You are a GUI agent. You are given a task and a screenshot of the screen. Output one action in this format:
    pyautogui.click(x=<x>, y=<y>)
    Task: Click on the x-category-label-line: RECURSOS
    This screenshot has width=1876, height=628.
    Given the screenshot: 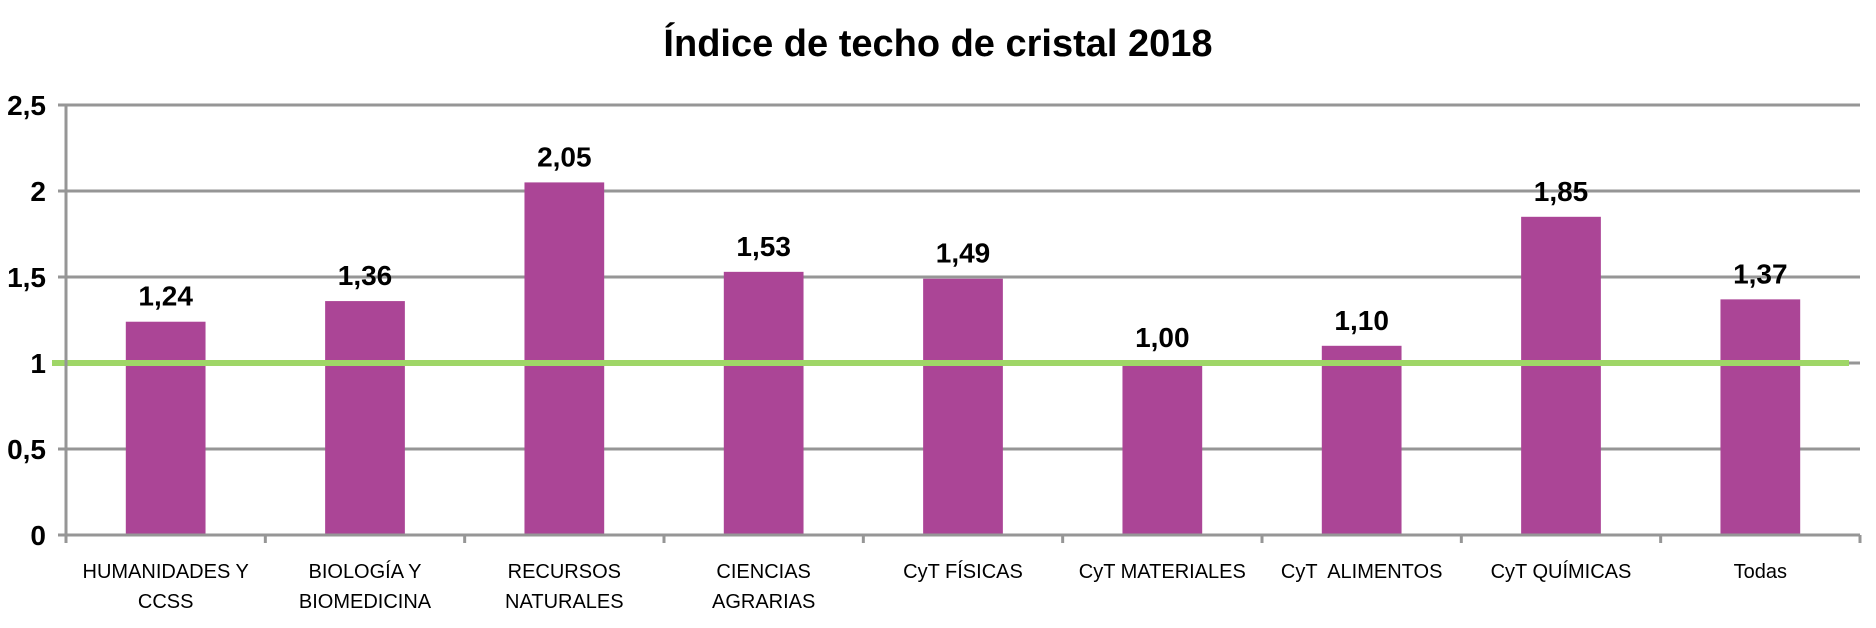 What is the action you would take?
    pyautogui.click(x=564, y=572)
    